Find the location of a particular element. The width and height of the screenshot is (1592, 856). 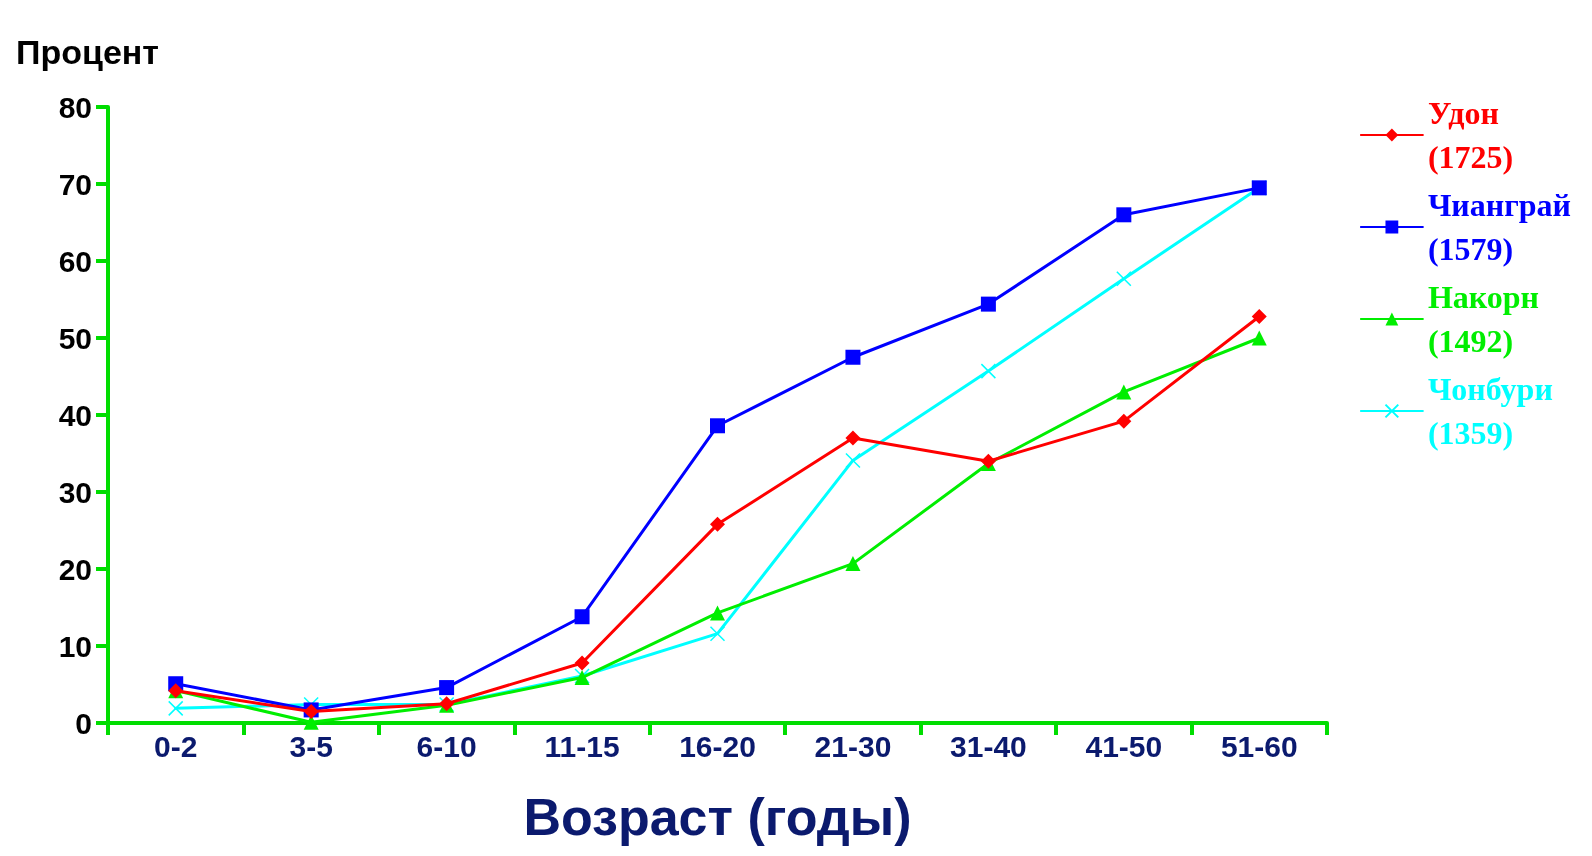

y-tick-label: 0 is located at coordinates (83, 723).